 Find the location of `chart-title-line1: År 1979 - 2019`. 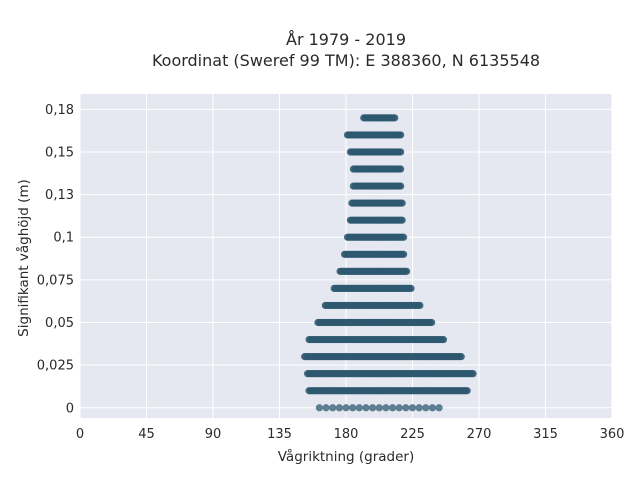

chart-title-line1: År 1979 - 2019 is located at coordinates (346, 39).